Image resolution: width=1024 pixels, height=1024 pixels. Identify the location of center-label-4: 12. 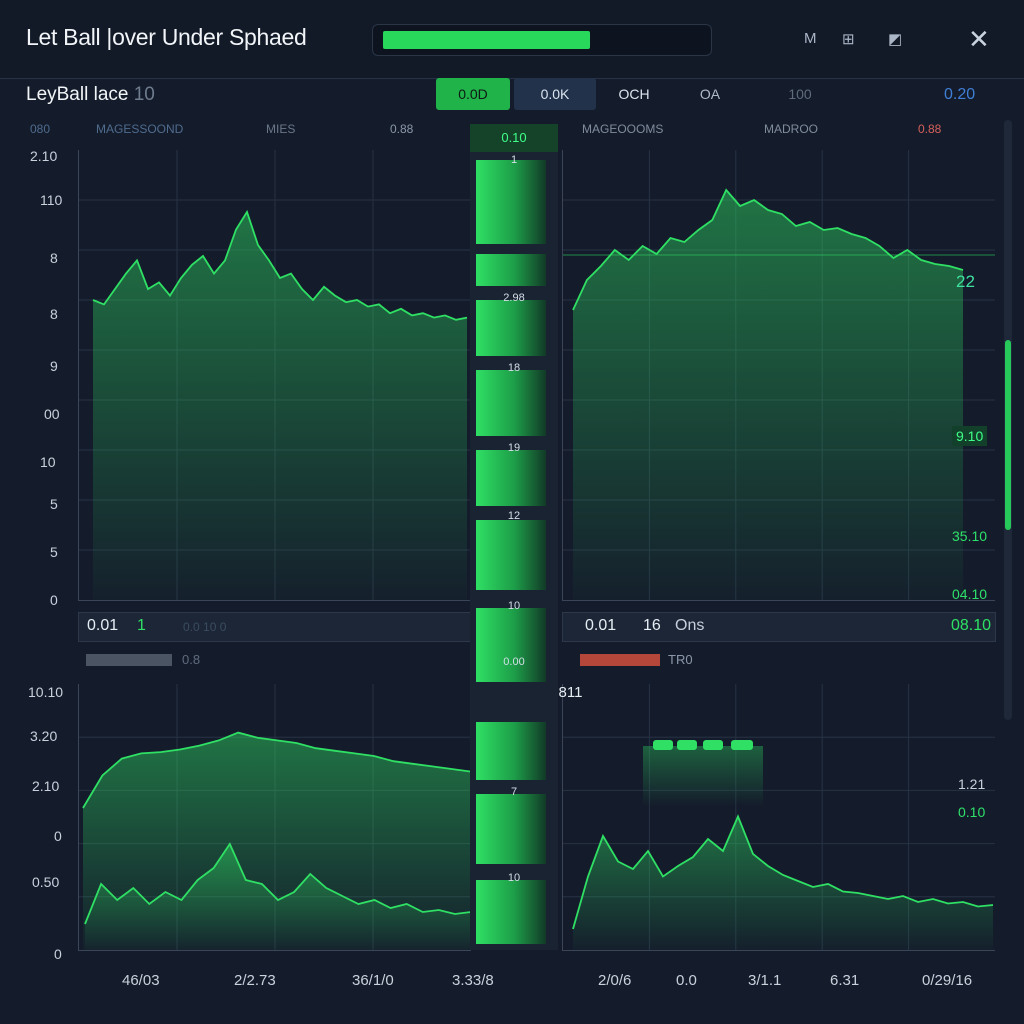
(514, 516).